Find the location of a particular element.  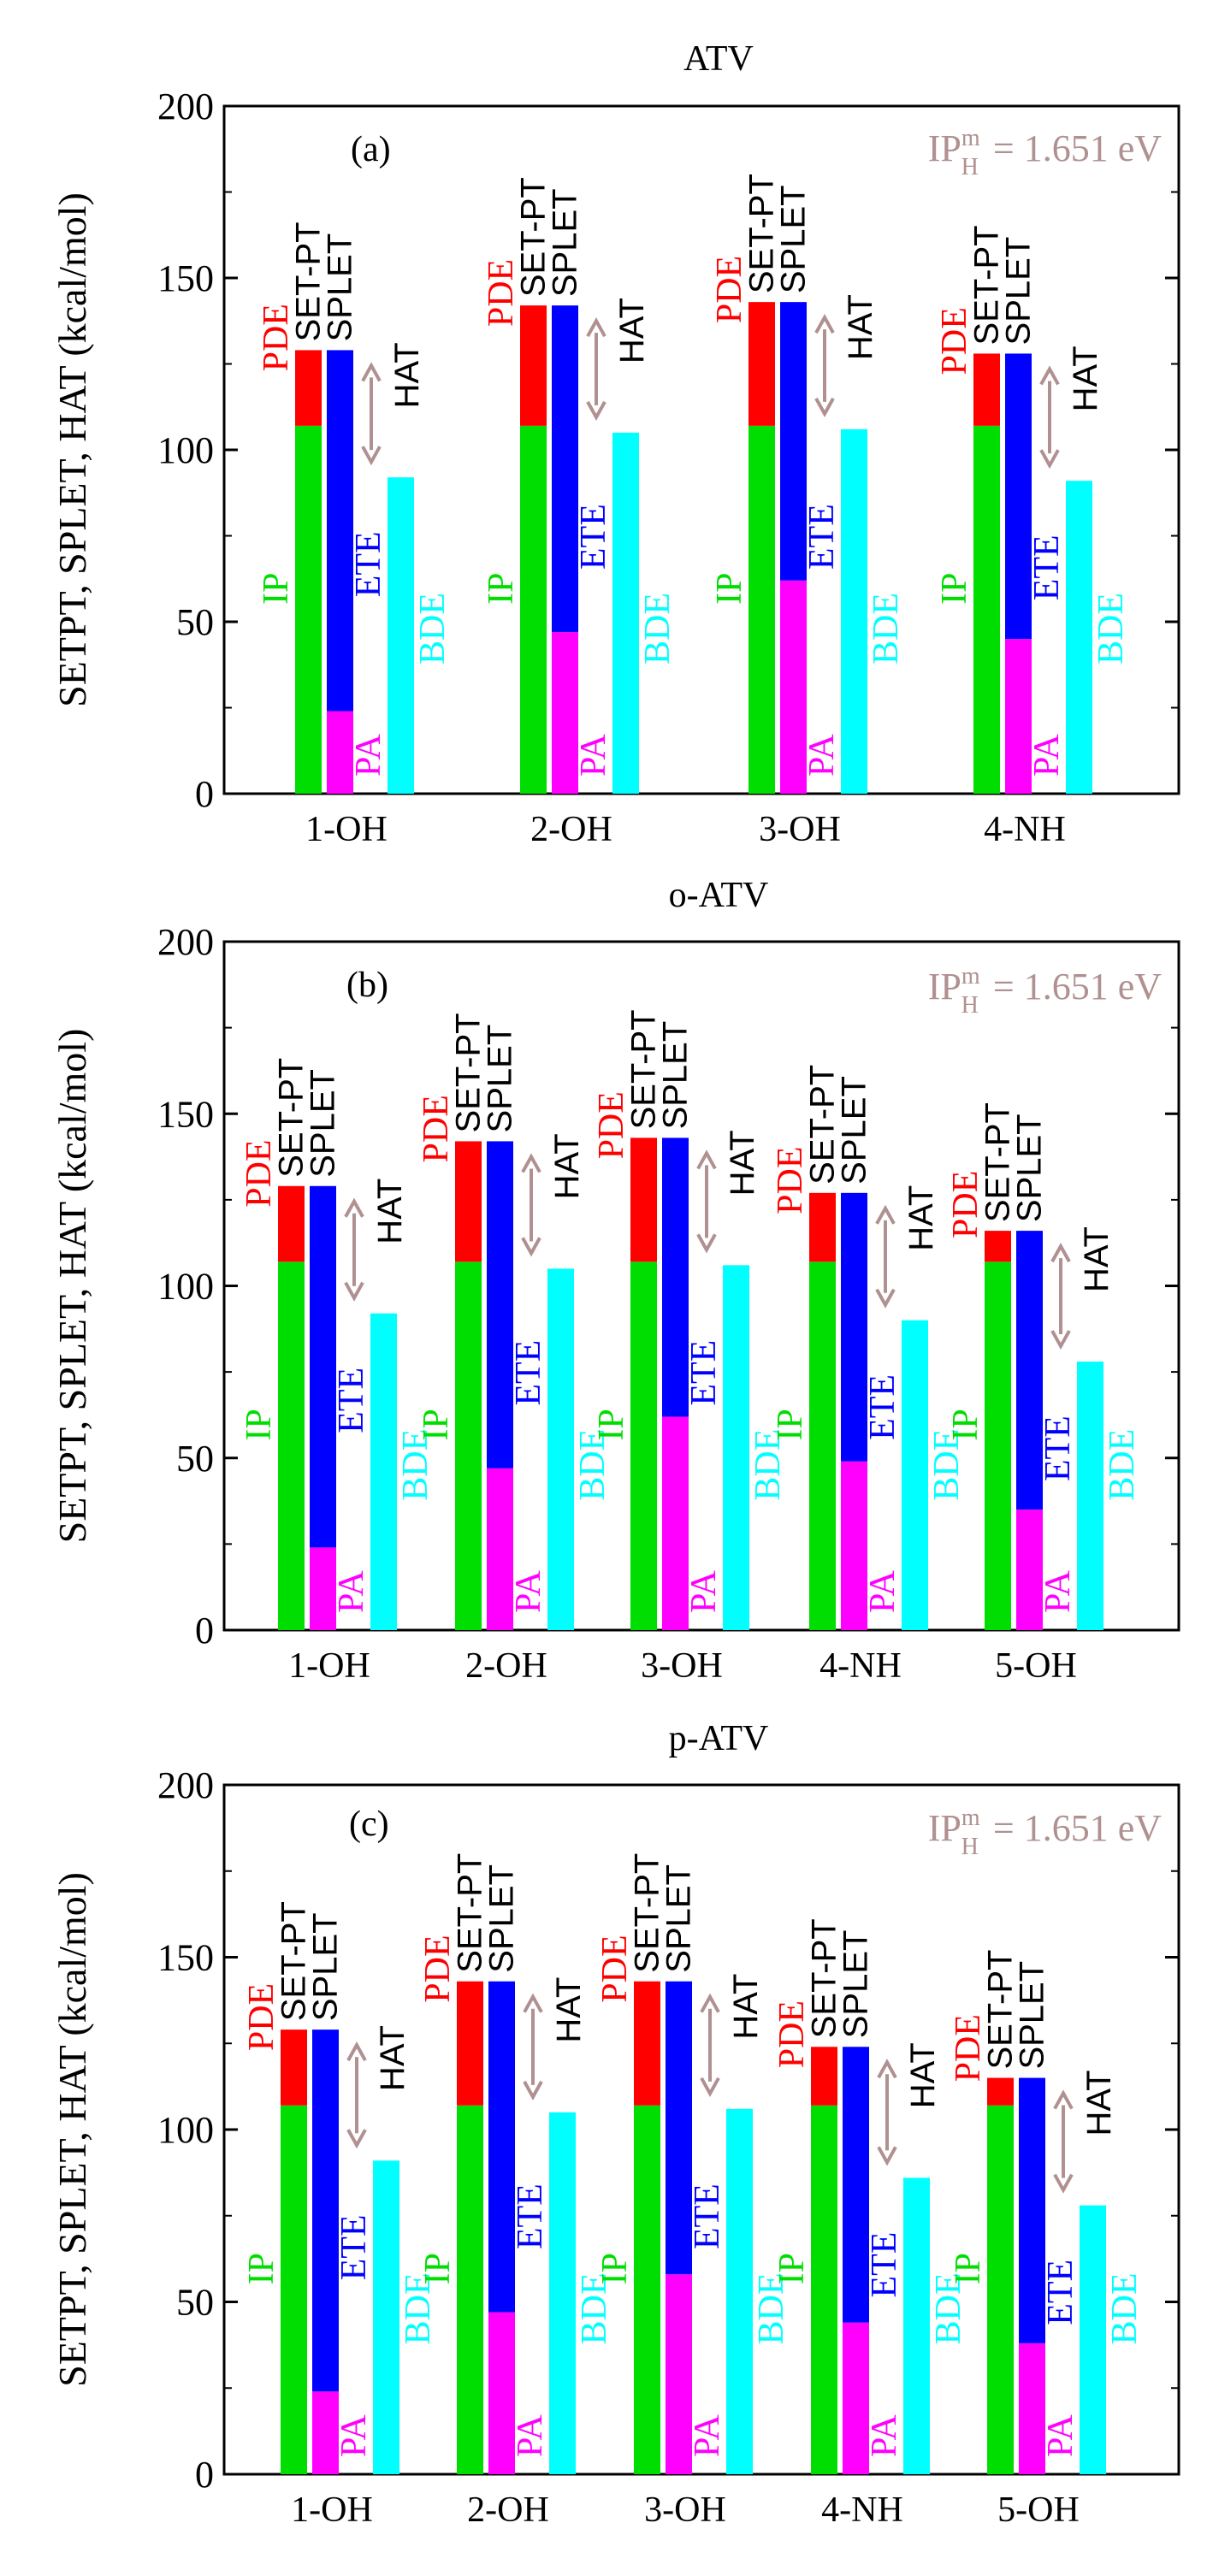

x-tick-label: 2-OH is located at coordinates (571, 829).